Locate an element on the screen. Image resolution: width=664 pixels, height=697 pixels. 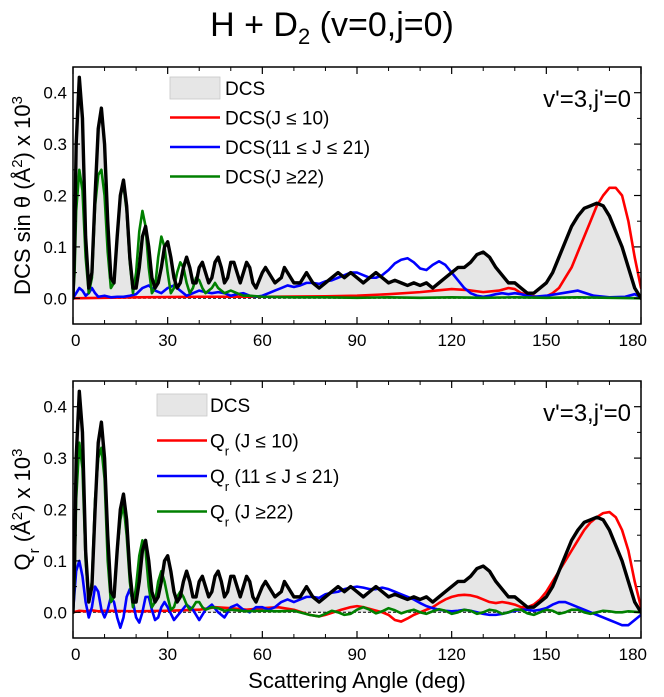
bottom-ylabel-sub: r is located at coordinates (34, 550).